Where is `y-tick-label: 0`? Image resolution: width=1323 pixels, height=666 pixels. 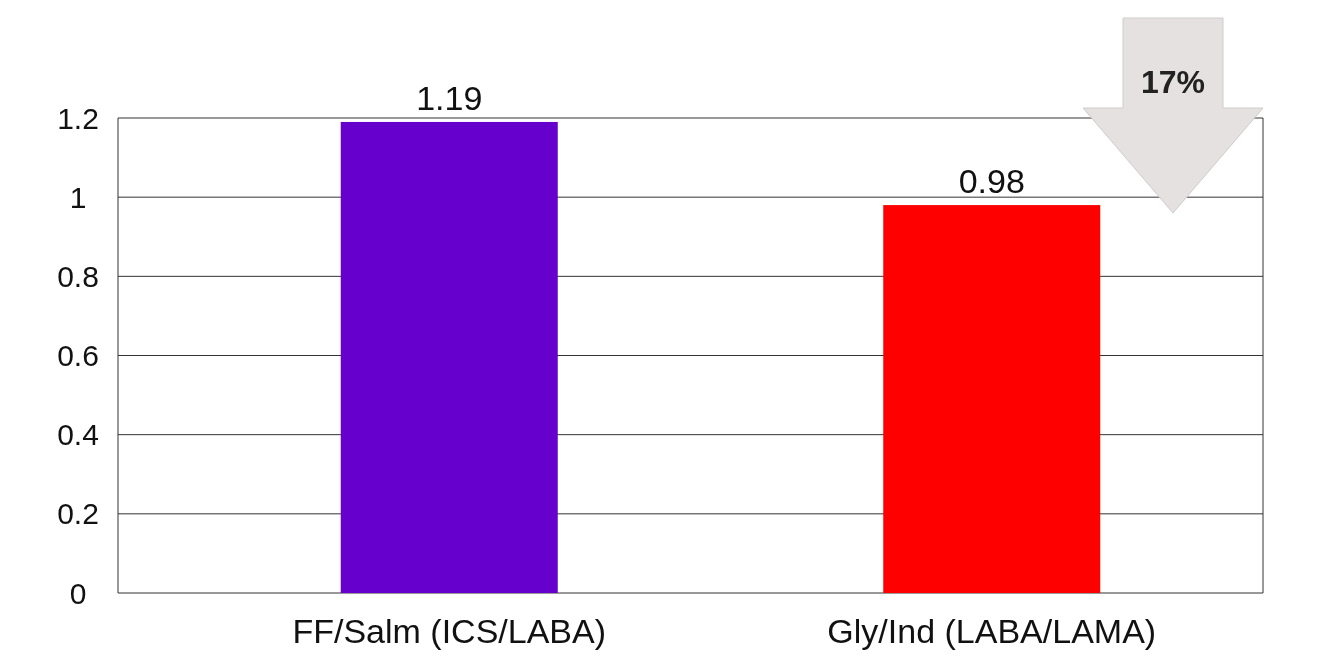 y-tick-label: 0 is located at coordinates (78, 593).